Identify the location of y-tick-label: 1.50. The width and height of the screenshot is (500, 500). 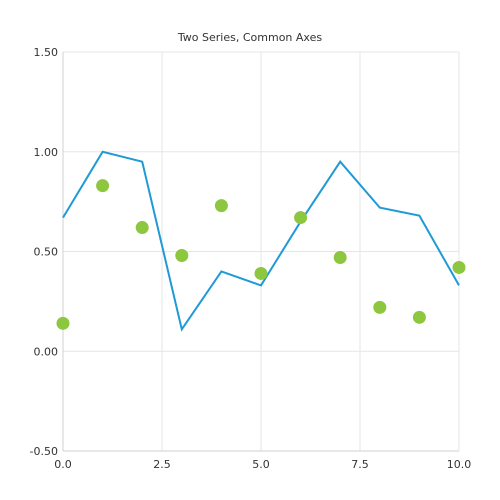
(46, 52).